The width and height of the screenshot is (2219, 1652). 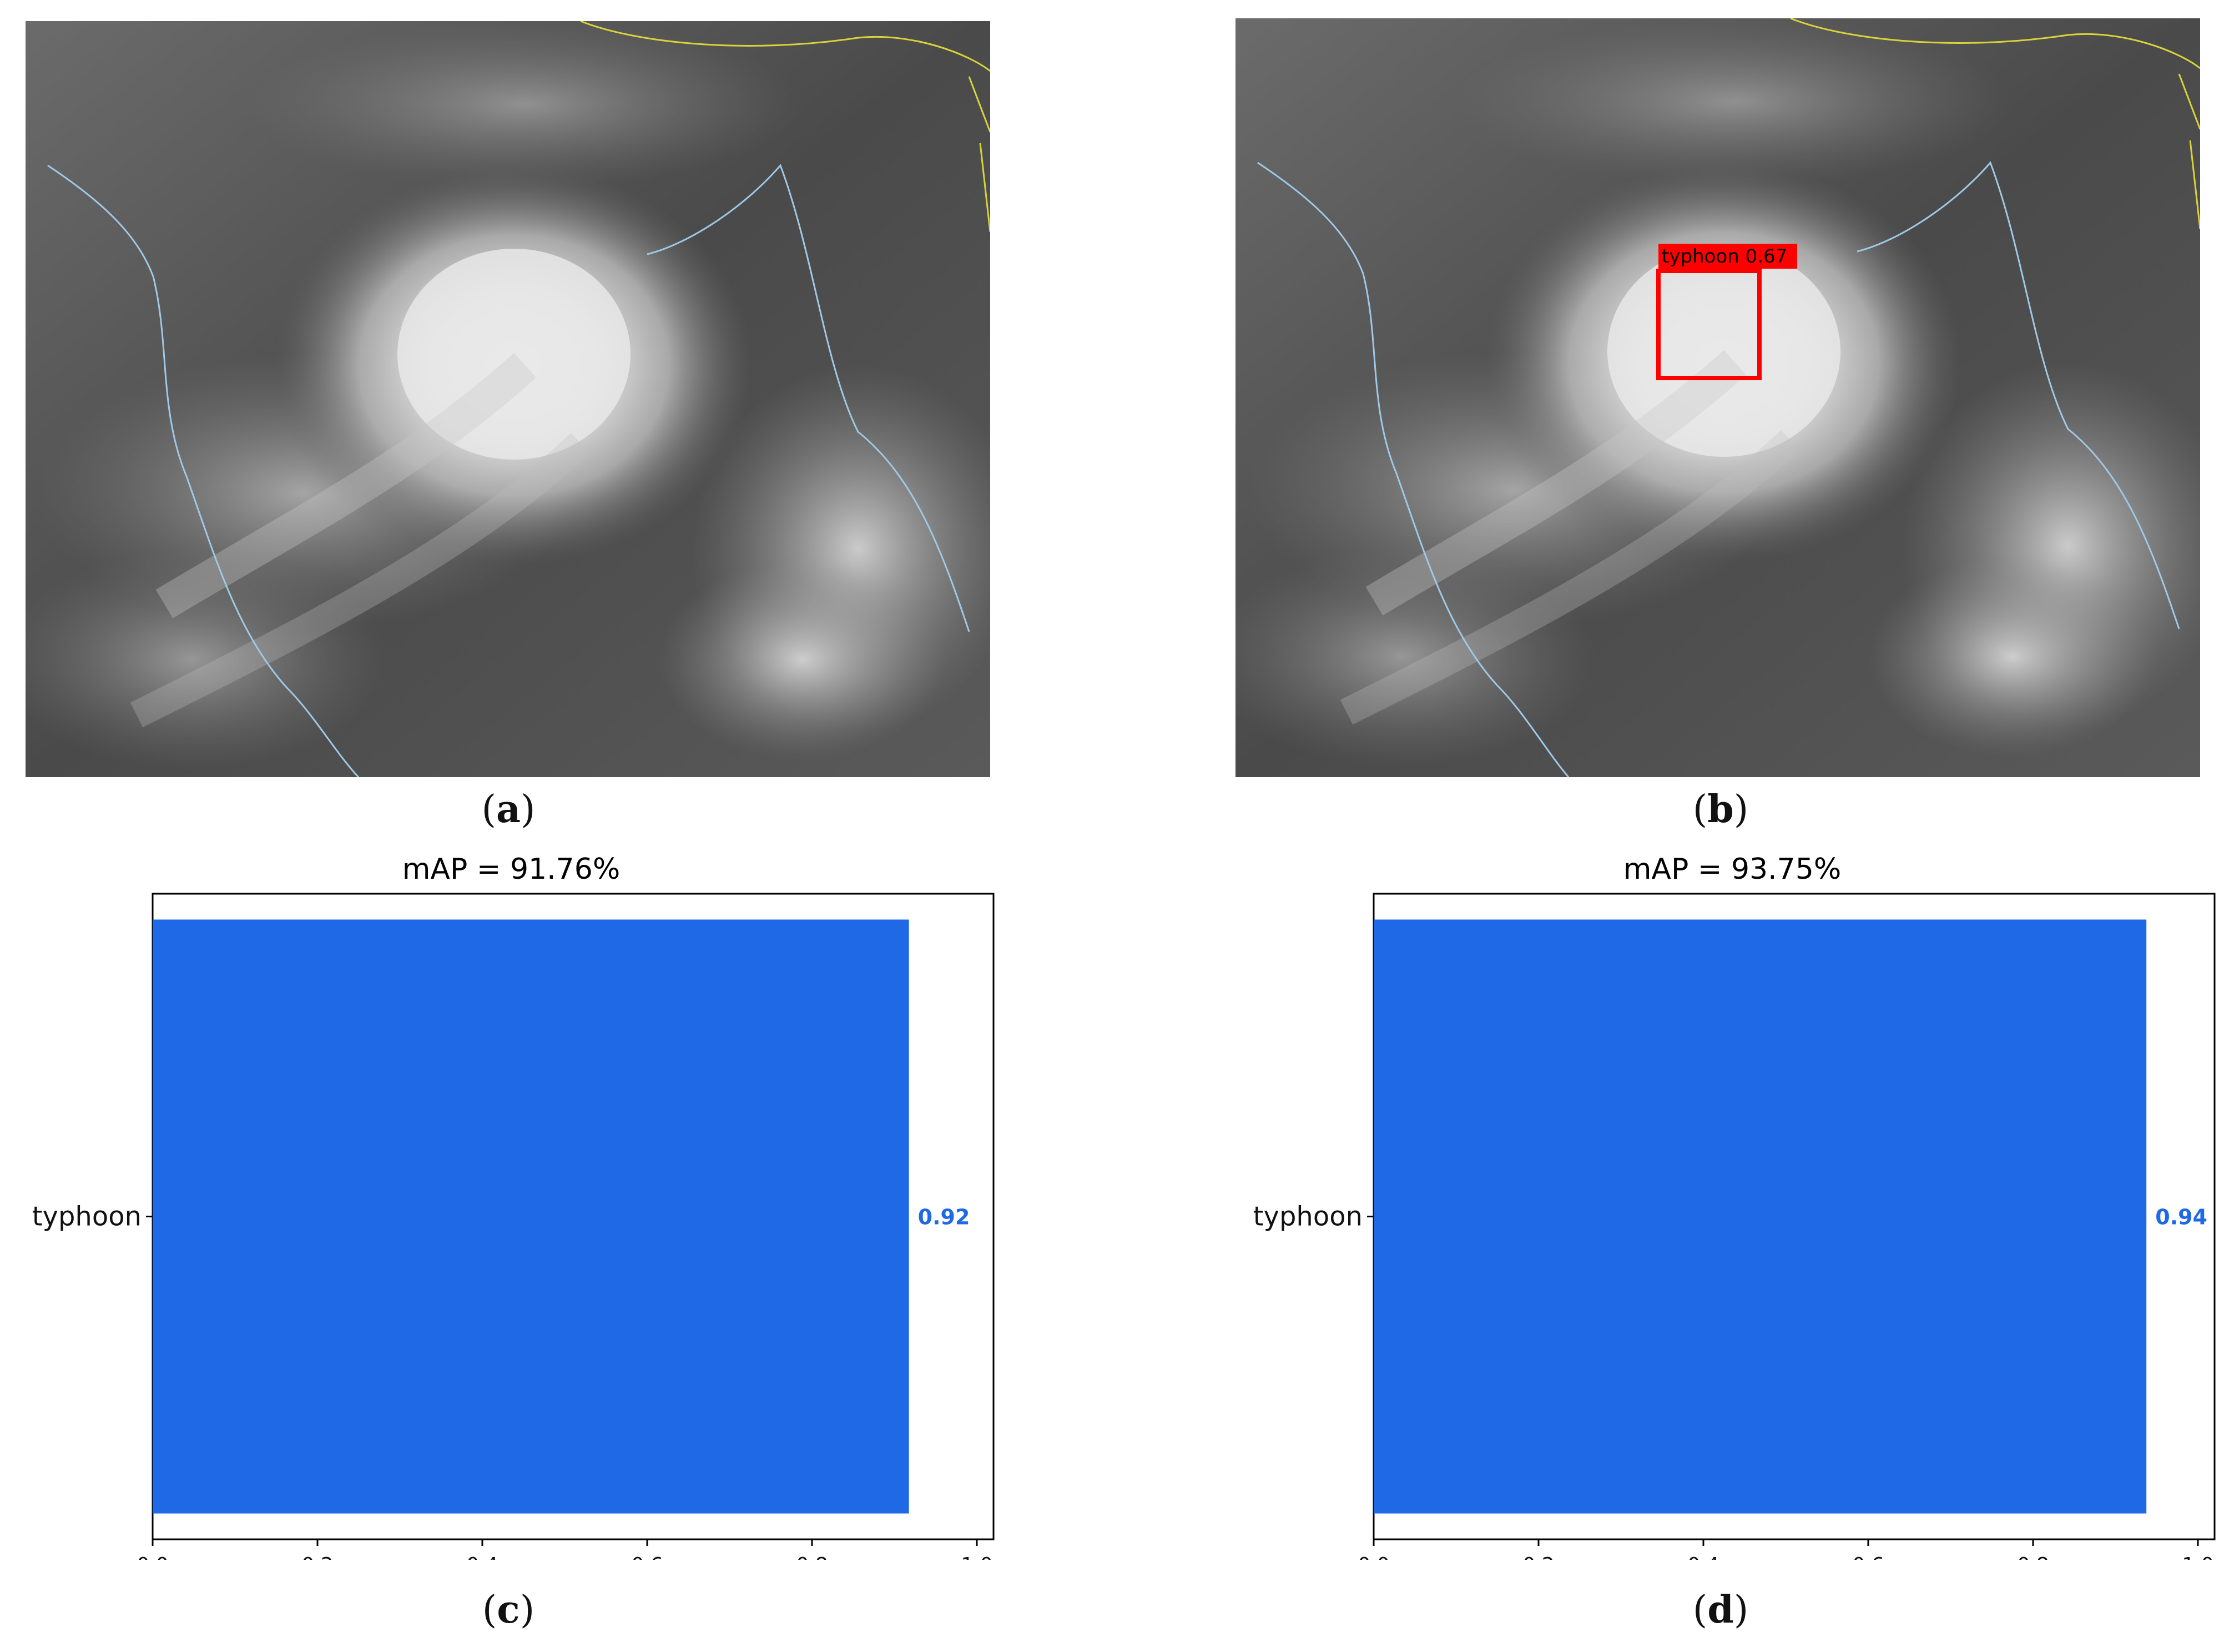 I want to click on chart-title: mAP = 93.75%, so click(x=1732, y=869).